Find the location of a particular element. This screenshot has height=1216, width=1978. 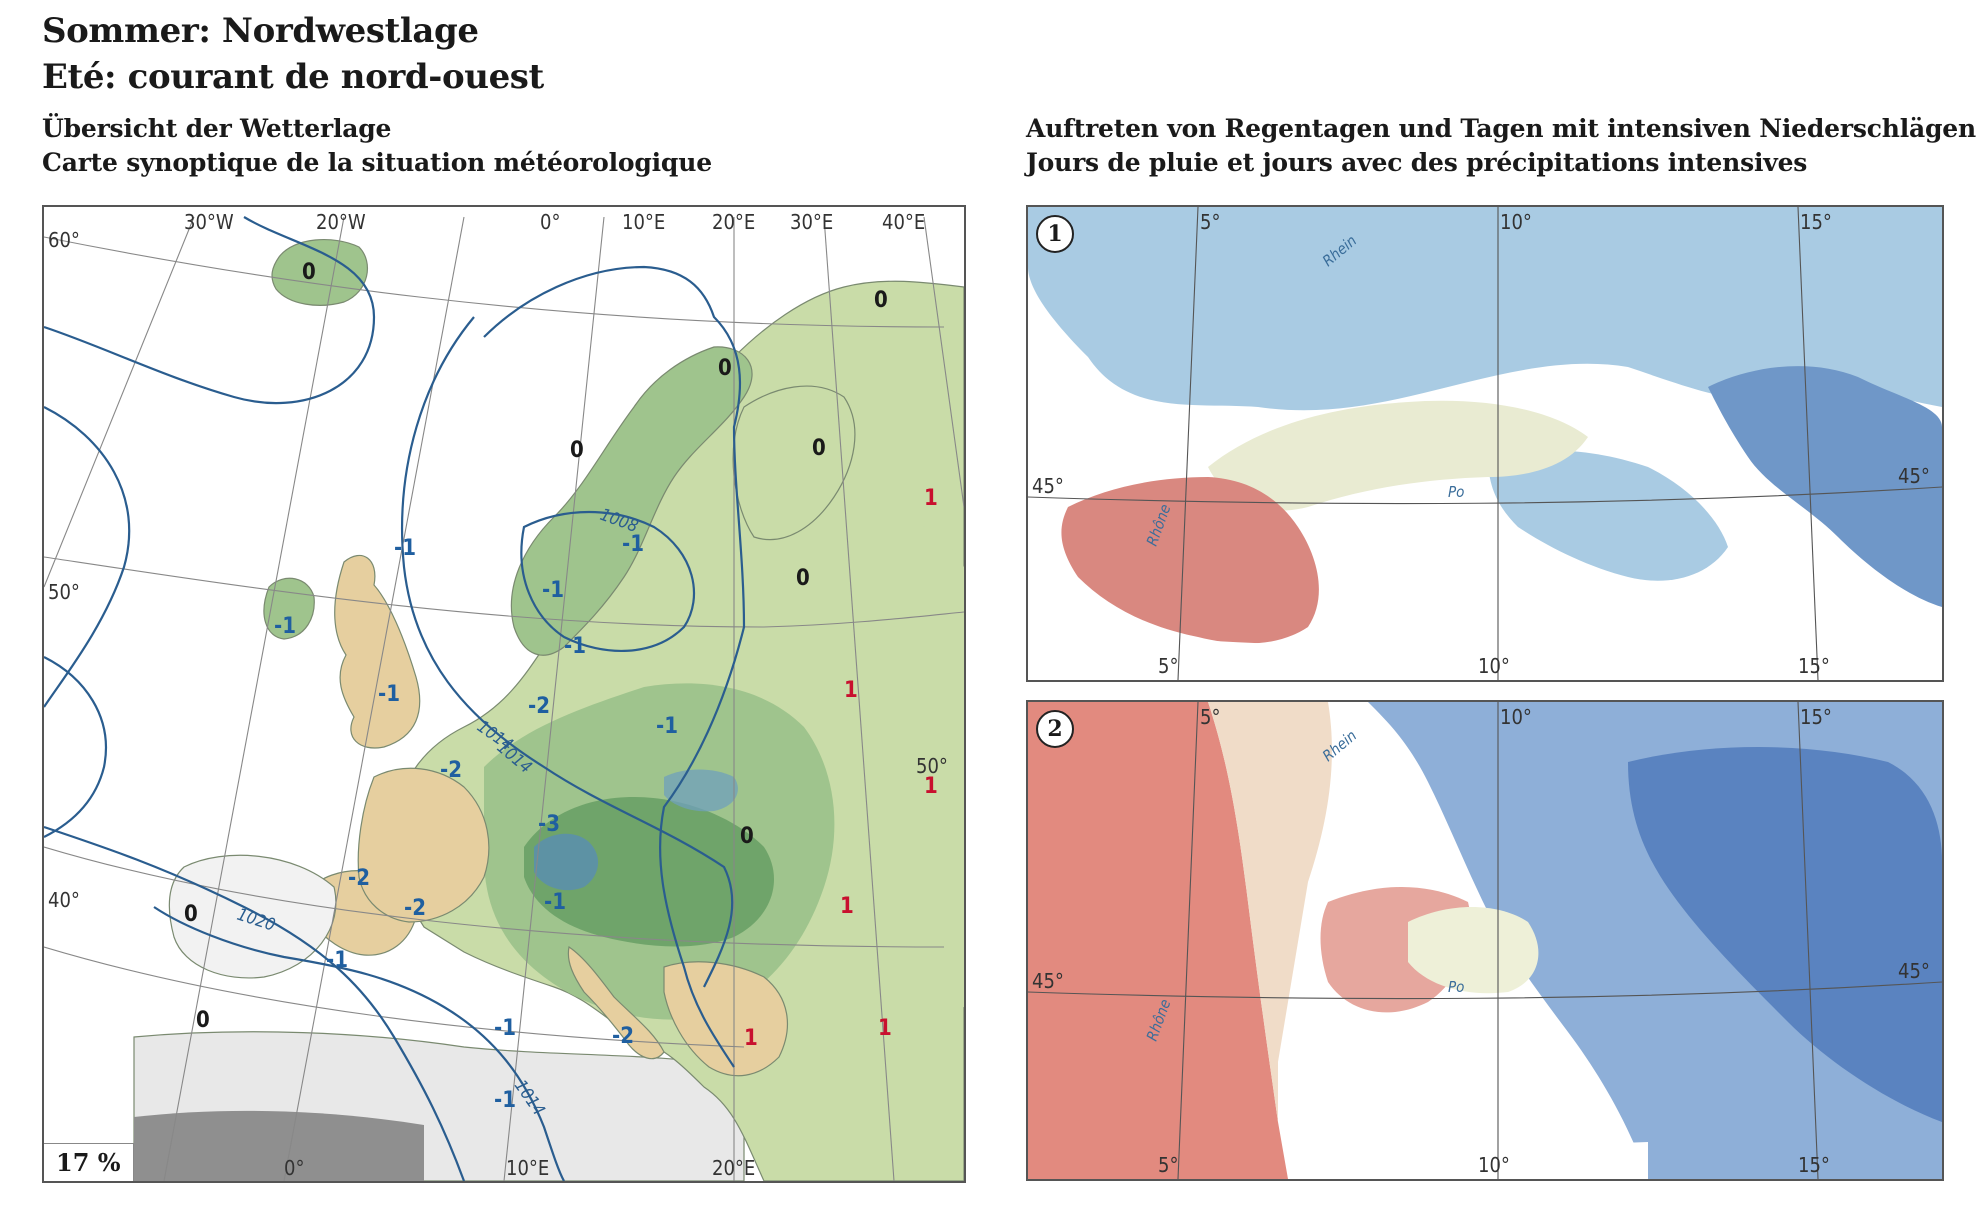

panel-two-lon-top-10: 10° is located at coordinates (1516, 717).